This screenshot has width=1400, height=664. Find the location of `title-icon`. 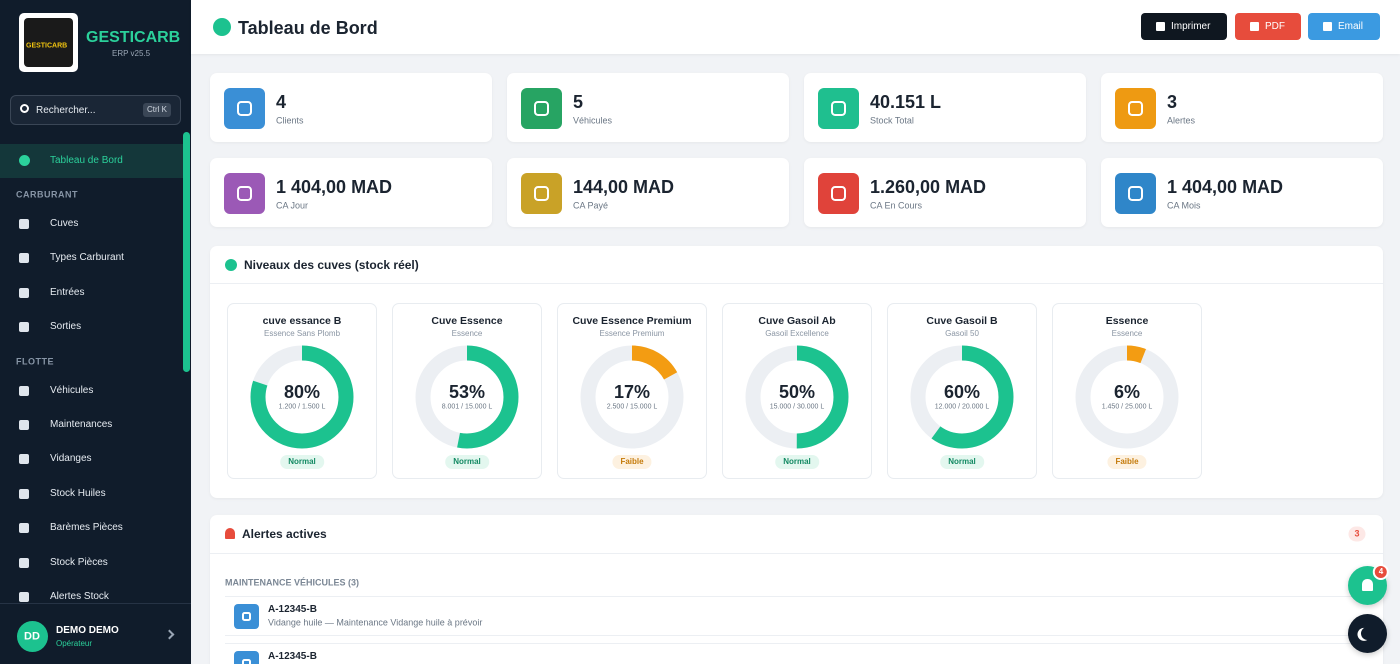

title-icon is located at coordinates (222, 27).